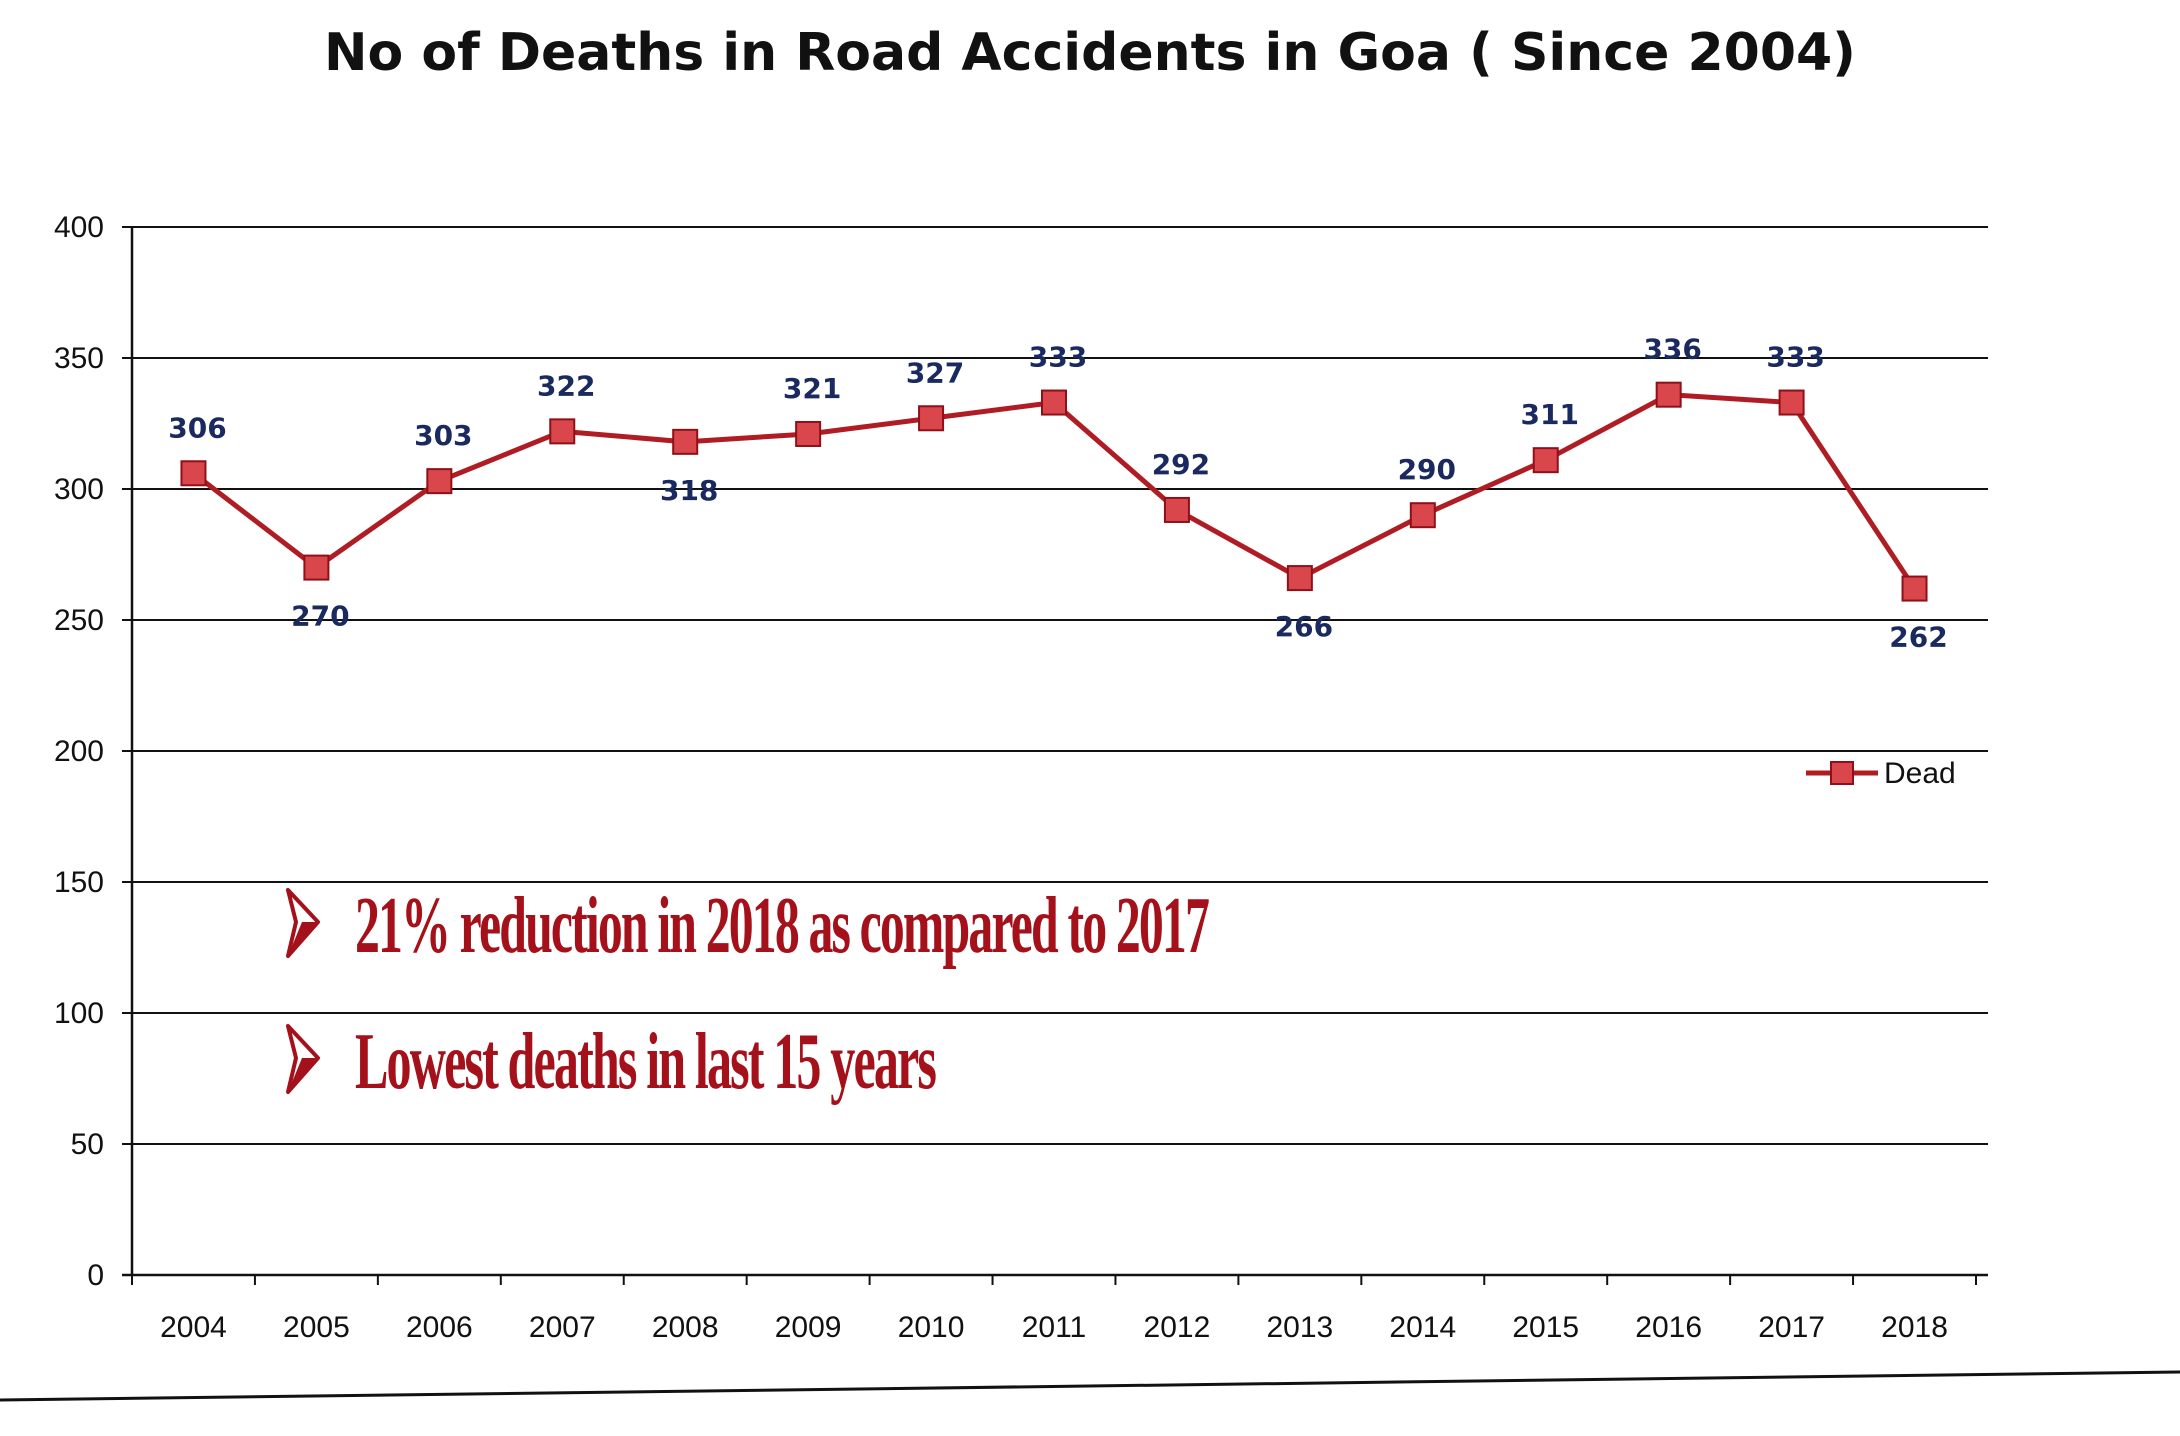 This screenshot has width=2180, height=1436. I want to click on x-tick-label: 2018, so click(1914, 1327).